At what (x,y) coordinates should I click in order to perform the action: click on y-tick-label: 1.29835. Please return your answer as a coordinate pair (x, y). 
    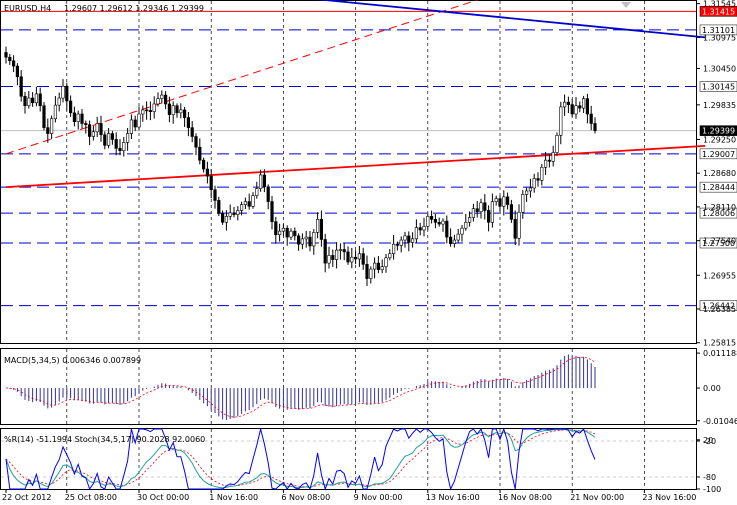
    Looking at the image, I should click on (719, 105).